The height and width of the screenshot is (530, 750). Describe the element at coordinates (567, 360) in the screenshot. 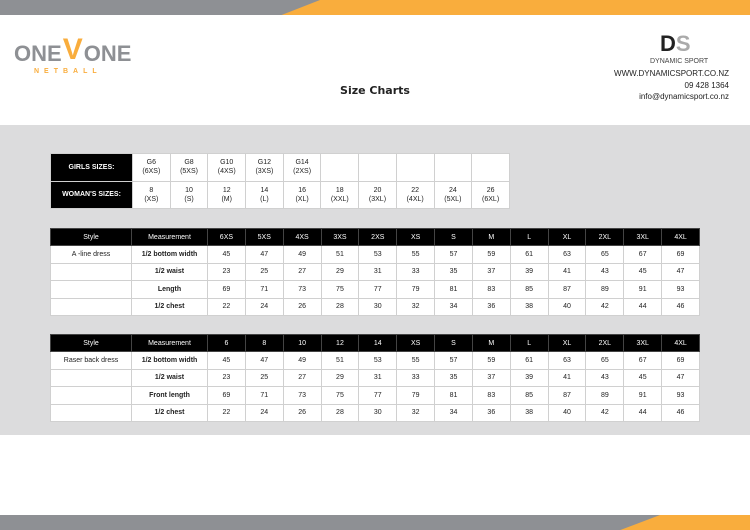

I see `value-cell: 63` at that location.